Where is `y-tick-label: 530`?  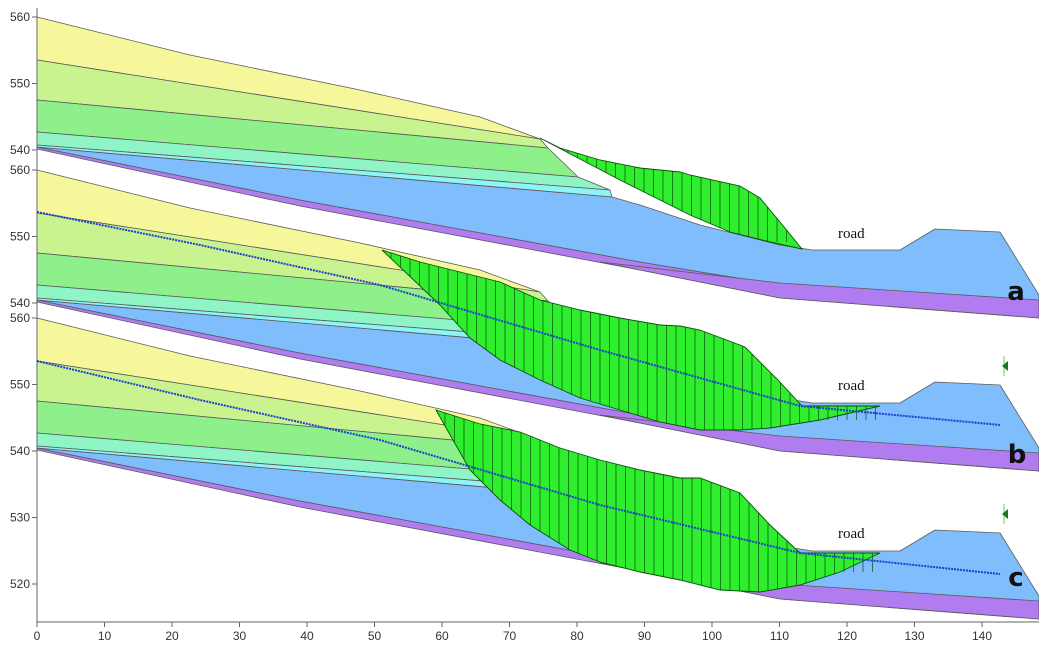
y-tick-label: 530 is located at coordinates (20, 518).